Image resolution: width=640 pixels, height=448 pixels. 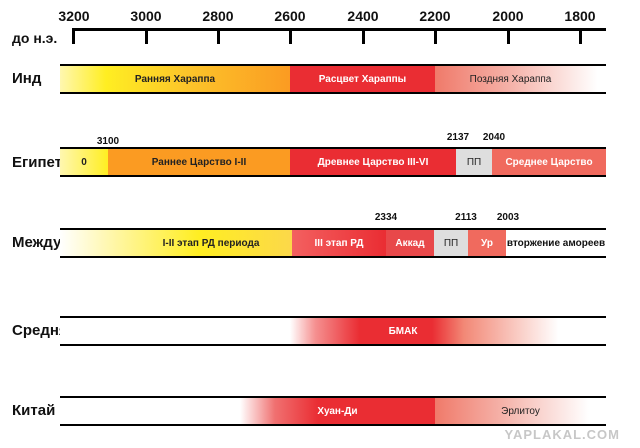 I want to click on segment-early-dynastic-3: III этап РД, so click(x=339, y=243).